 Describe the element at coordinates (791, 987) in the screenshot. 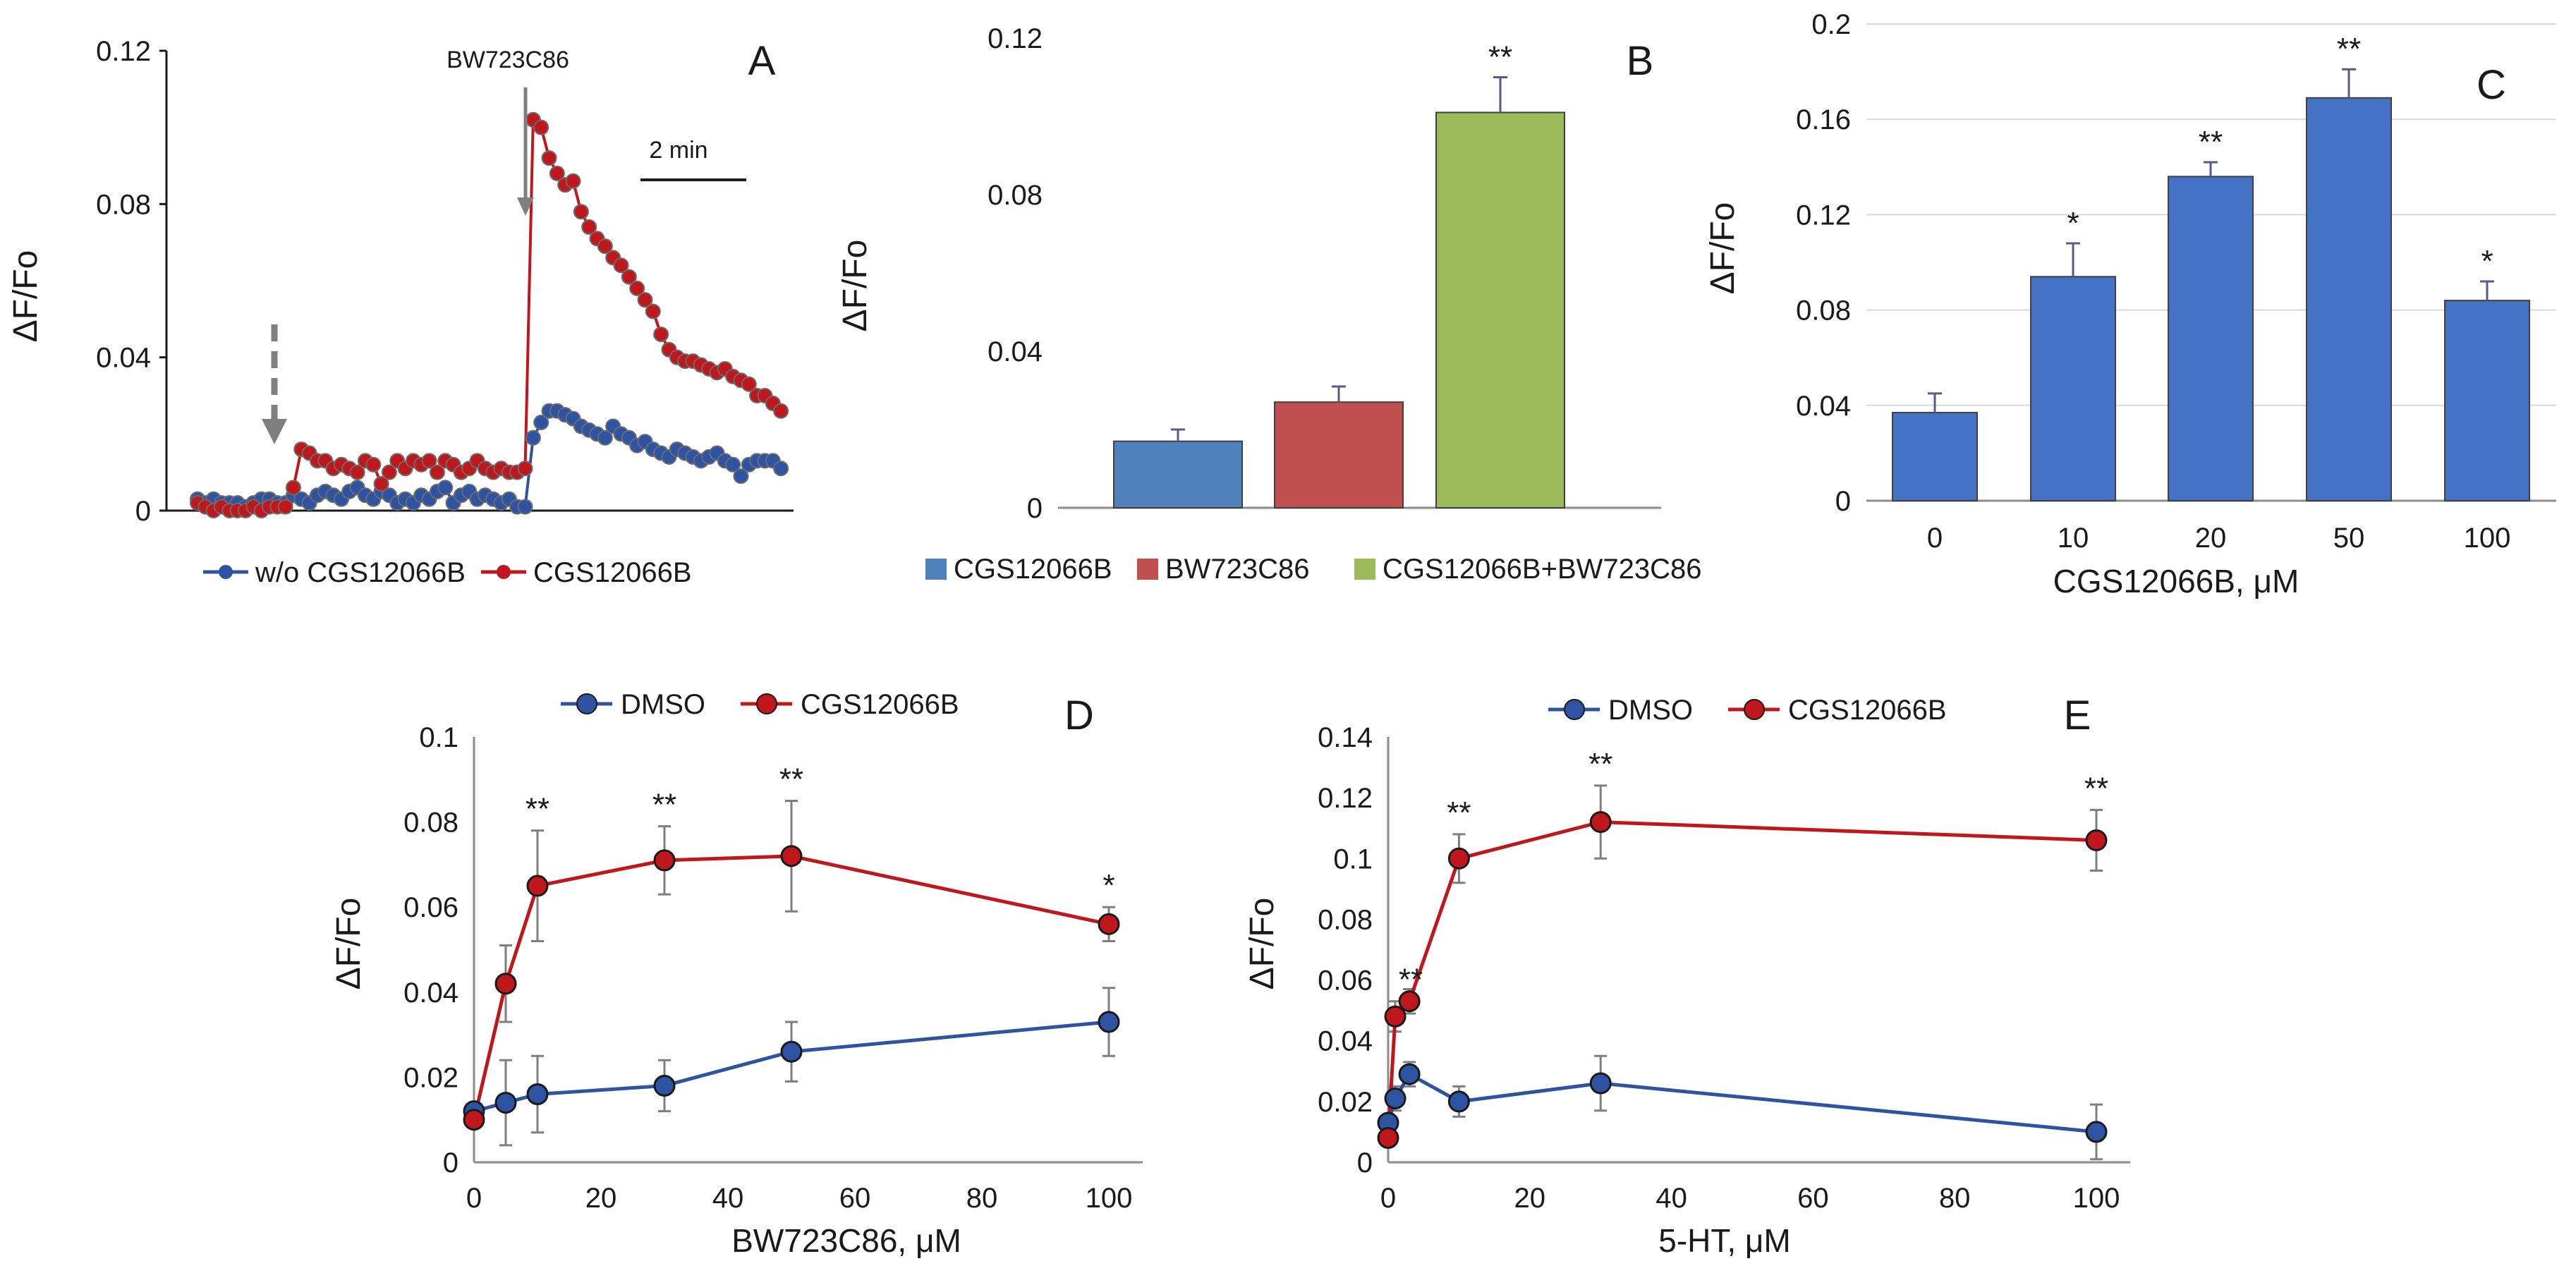

I see `series-cgs-line` at that location.